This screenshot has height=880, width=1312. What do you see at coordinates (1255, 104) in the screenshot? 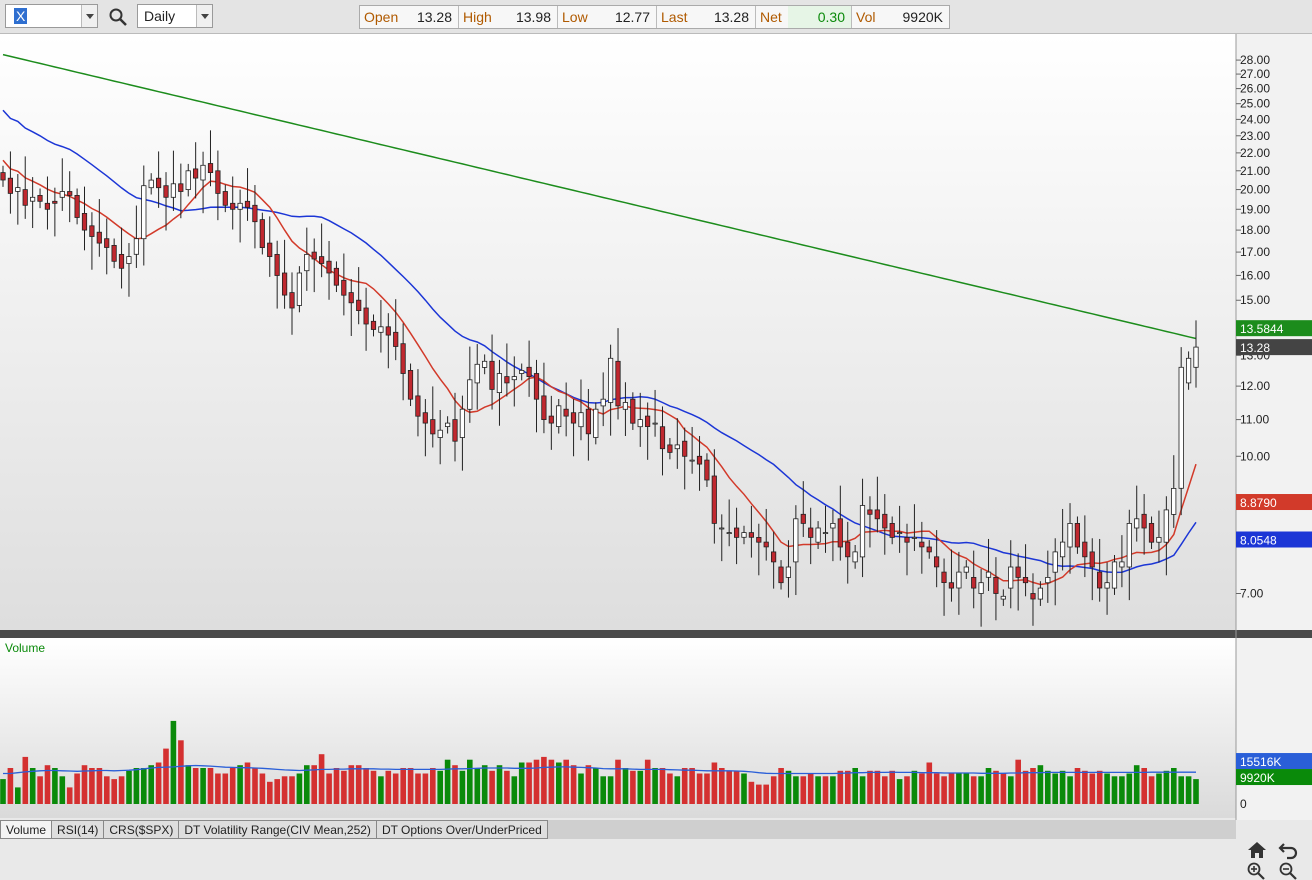
I see `price-tick-label: 25.00` at bounding box center [1255, 104].